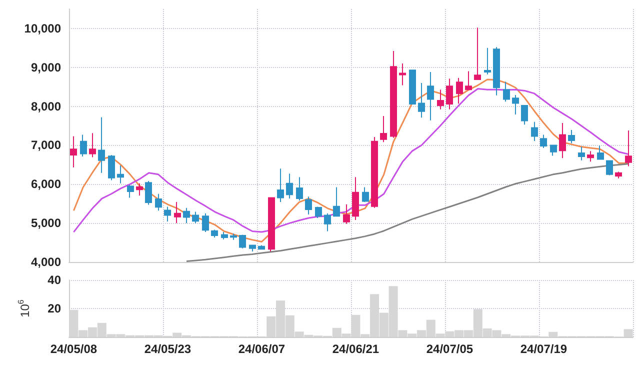 This screenshot has height=366, width=643. Describe the element at coordinates (450, 349) in the screenshot. I see `x-tick-label: 24/07/05` at that location.